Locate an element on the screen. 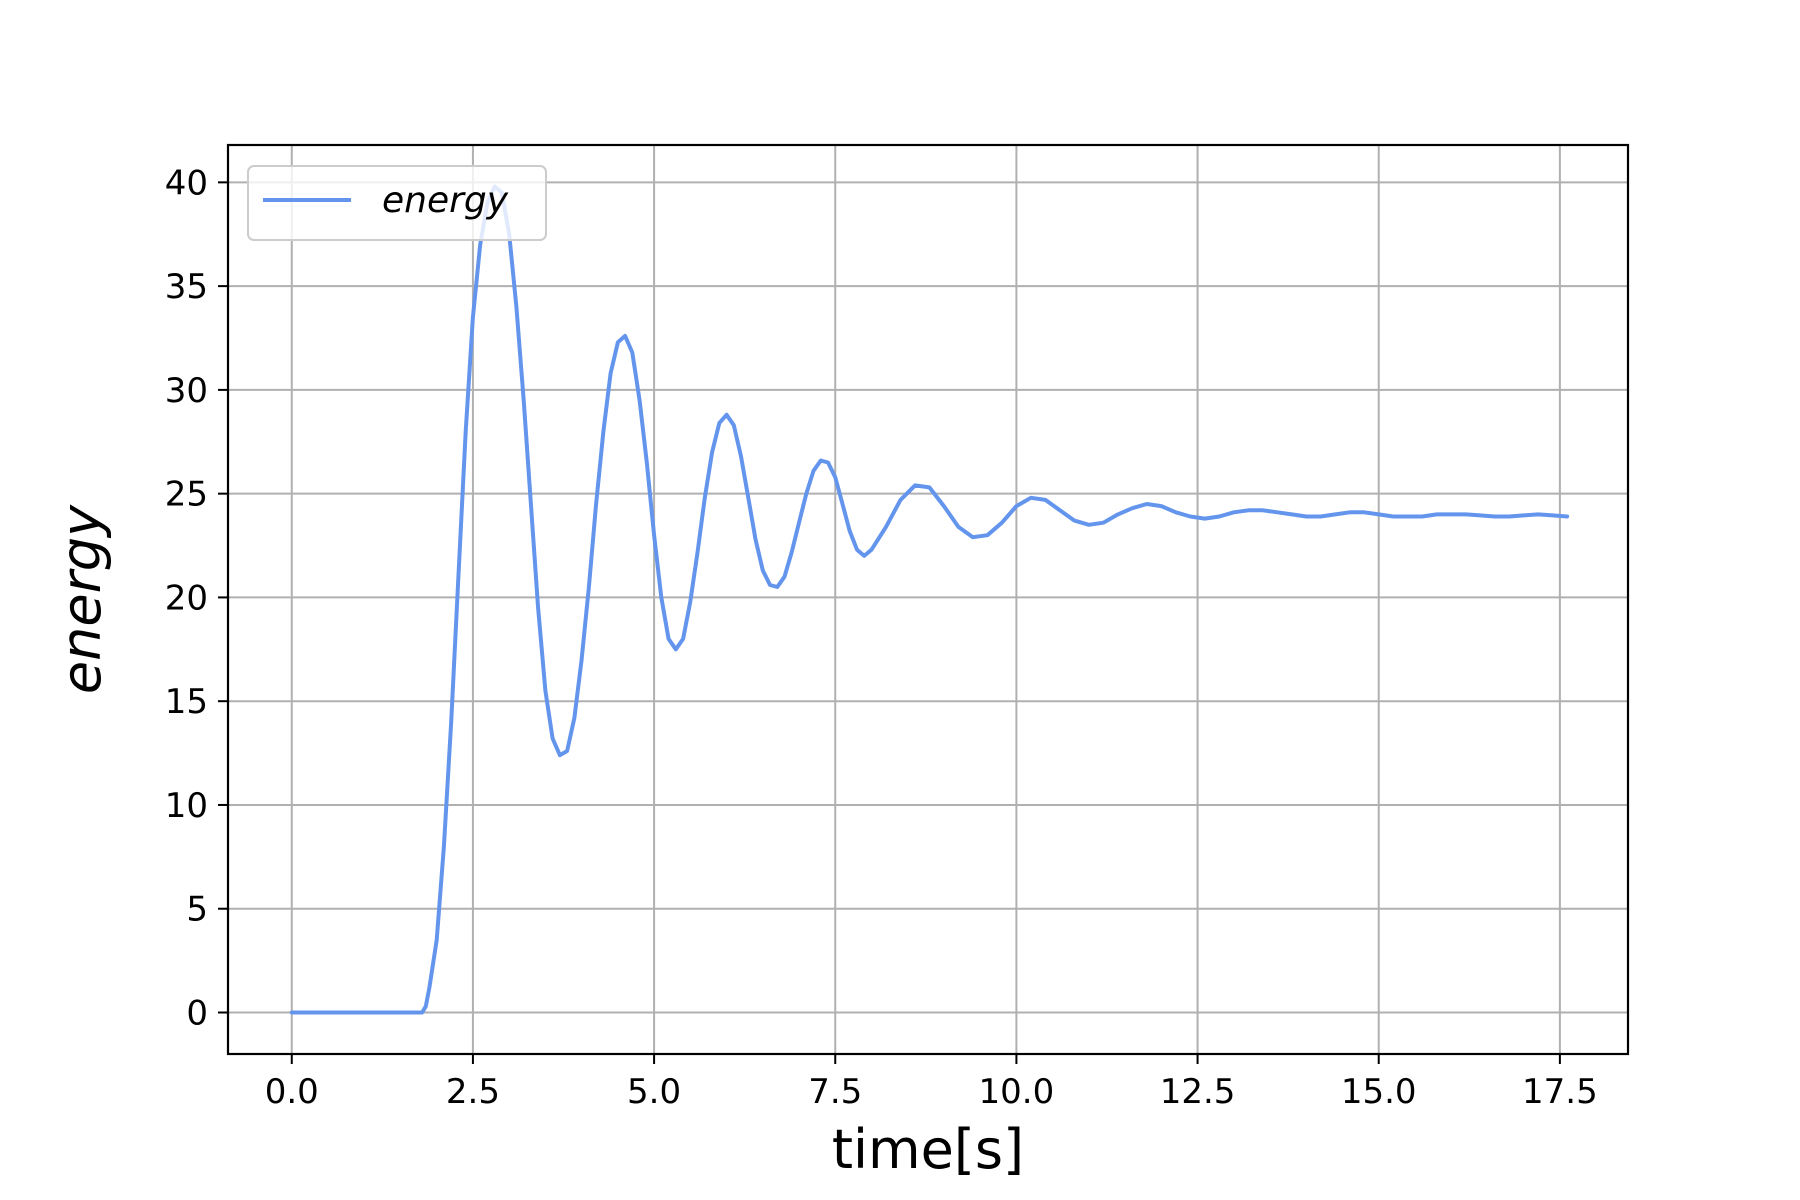 Image resolution: width=1800 pixels, height=1200 pixels. x-tick-label: 17.5 is located at coordinates (1560, 1092).